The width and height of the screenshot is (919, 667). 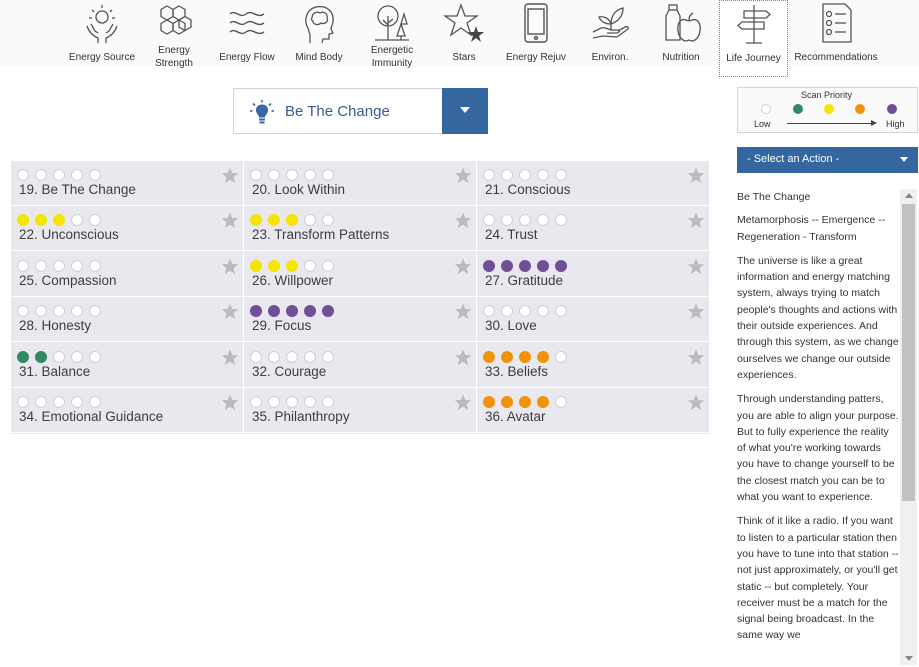 I want to click on nav-nutrition: Nutrition, so click(x=681, y=38).